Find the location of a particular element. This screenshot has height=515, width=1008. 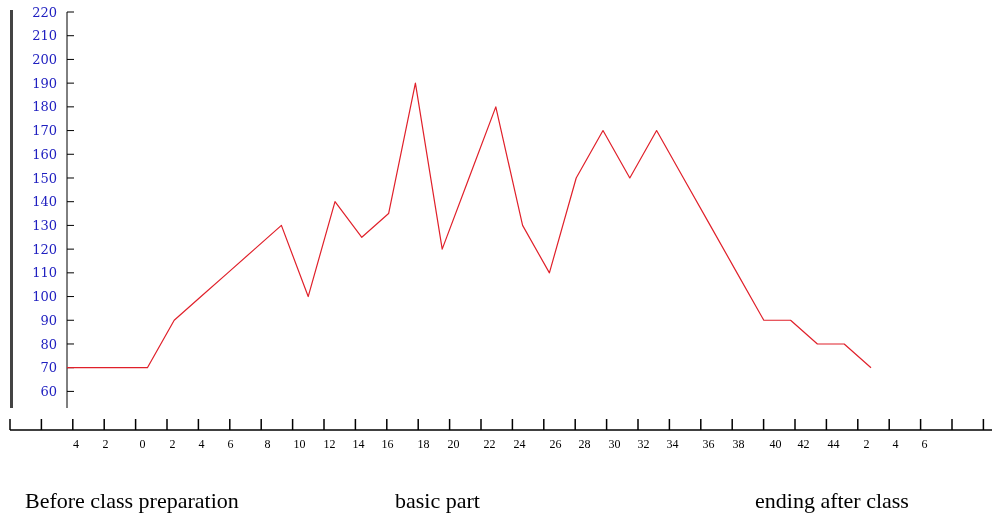

y-tick-label: 170 is located at coordinates (44, 131).